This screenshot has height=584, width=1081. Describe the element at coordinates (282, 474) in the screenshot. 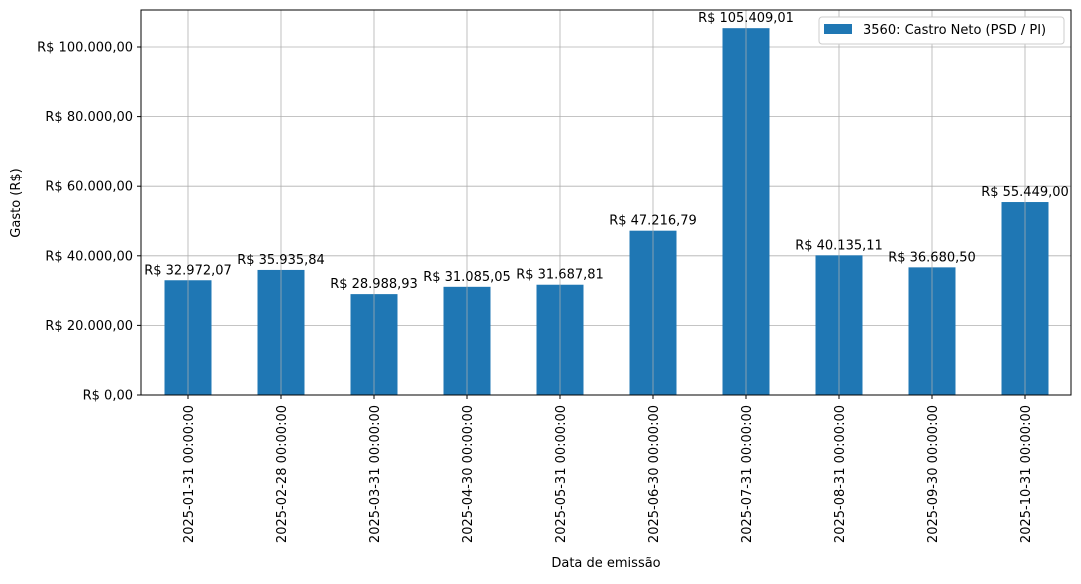

I see `x-tick-label: 2025-02-28 00:00:00` at that location.